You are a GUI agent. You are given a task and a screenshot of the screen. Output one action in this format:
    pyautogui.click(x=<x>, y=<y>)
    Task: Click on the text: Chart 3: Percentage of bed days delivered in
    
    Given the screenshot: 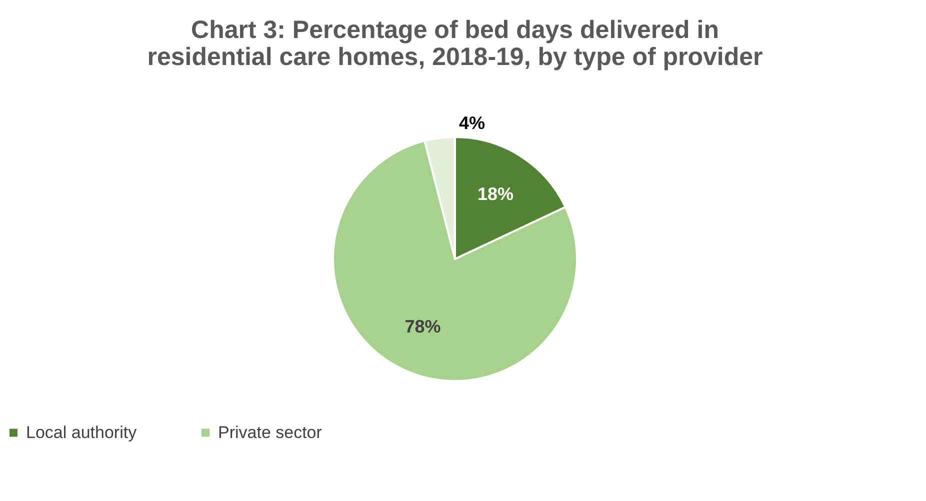 What is the action you would take?
    pyautogui.click(x=455, y=30)
    